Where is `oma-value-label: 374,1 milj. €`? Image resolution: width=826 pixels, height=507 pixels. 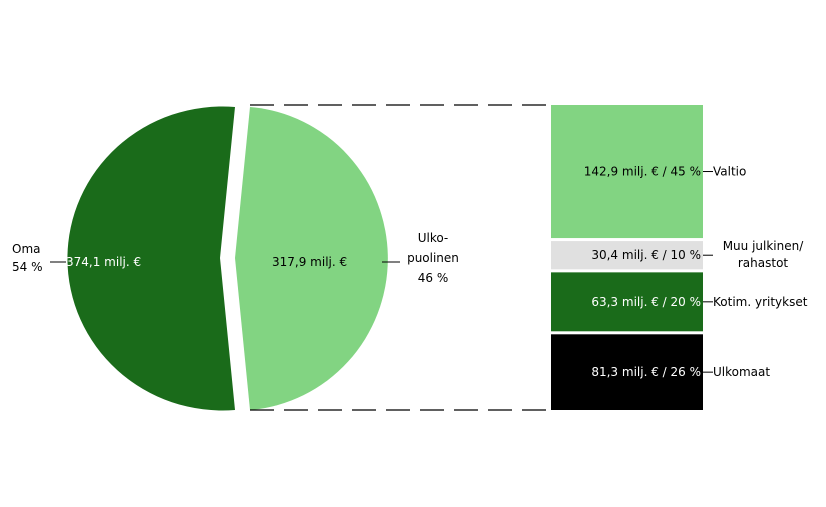
oma-value-label: 374,1 milj. € is located at coordinates (103, 262).